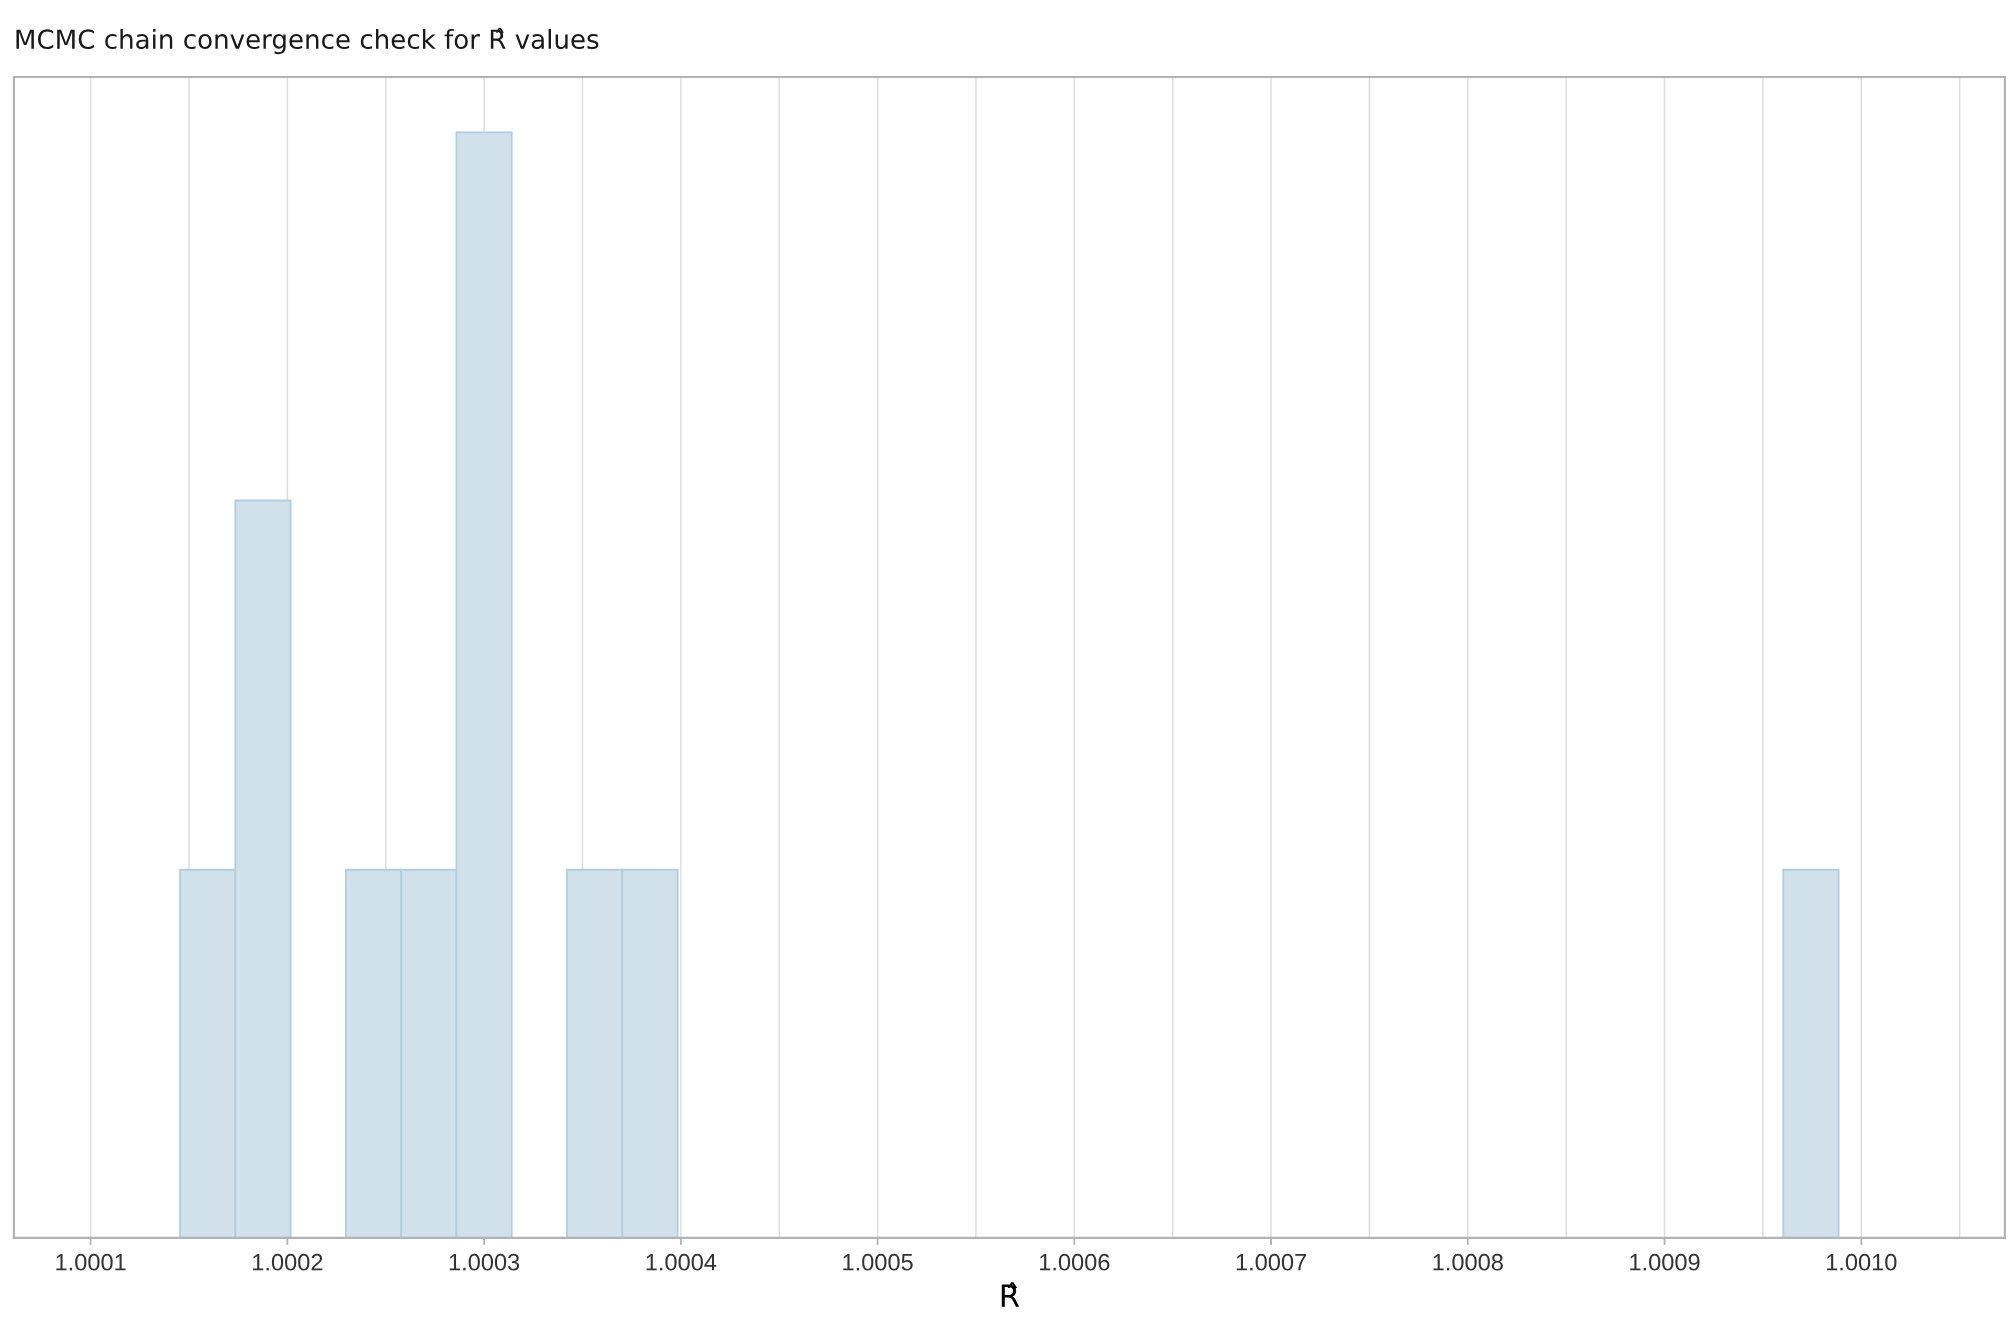 The width and height of the screenshot is (2016, 1344). Describe the element at coordinates (1010, 1294) in the screenshot. I see `x-axis-title: R̂` at that location.